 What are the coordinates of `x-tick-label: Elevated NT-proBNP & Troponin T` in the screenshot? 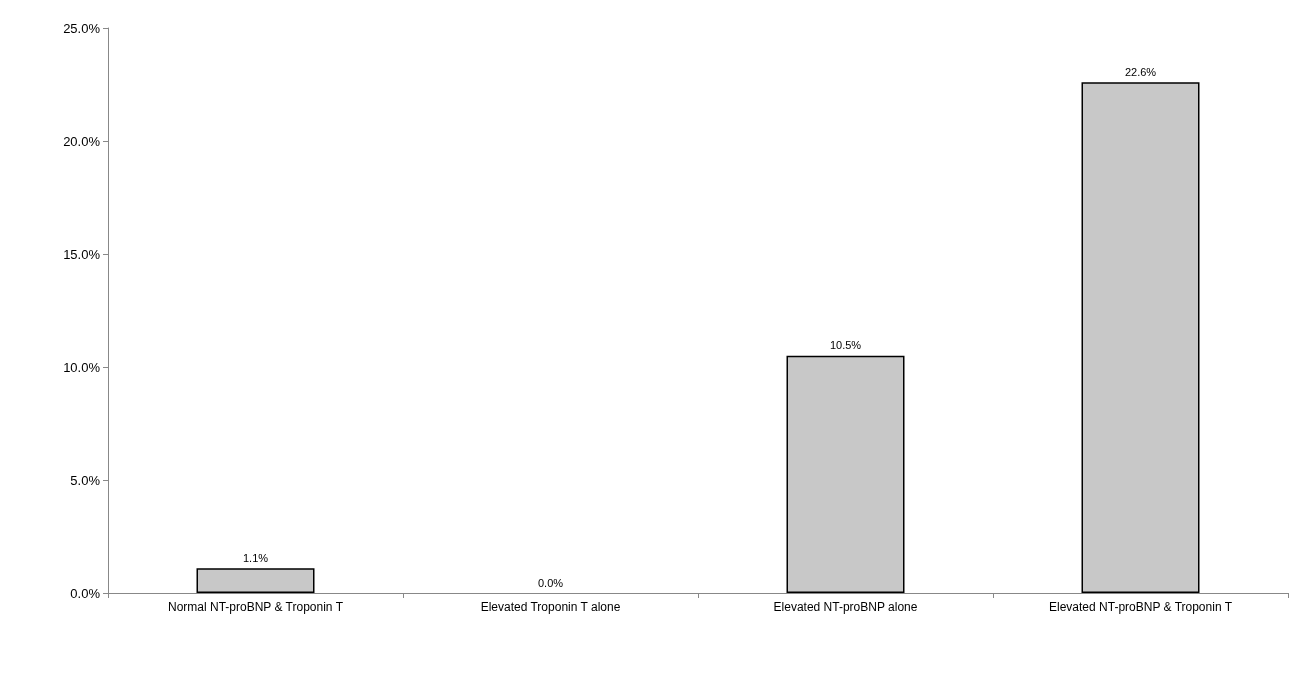 It's located at (1141, 607).